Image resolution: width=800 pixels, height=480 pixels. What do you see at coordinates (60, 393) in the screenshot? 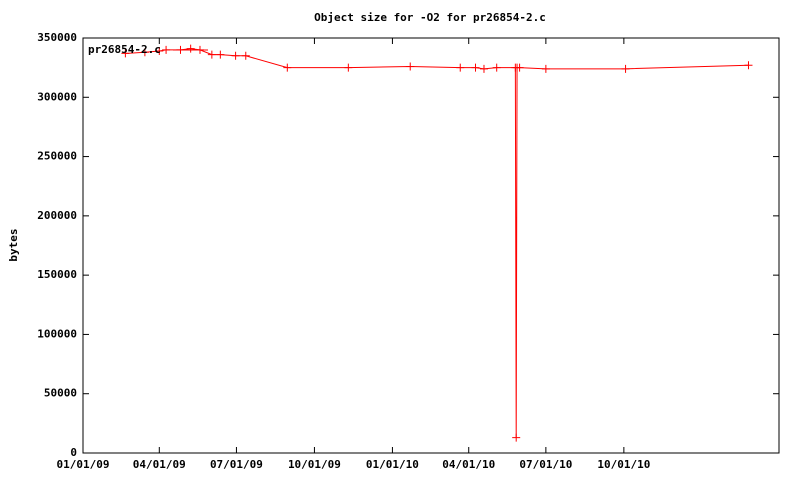
I see `y-tick-label: 50000` at bounding box center [60, 393].